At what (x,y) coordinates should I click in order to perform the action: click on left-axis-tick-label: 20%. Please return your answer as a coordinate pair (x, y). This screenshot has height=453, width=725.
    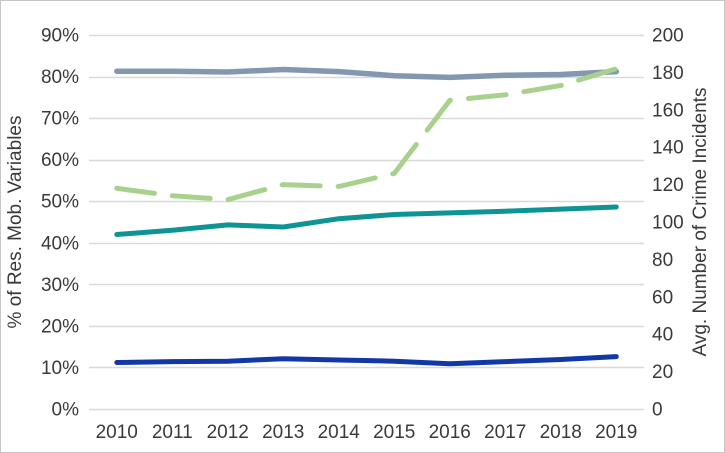
    Looking at the image, I should click on (60, 326).